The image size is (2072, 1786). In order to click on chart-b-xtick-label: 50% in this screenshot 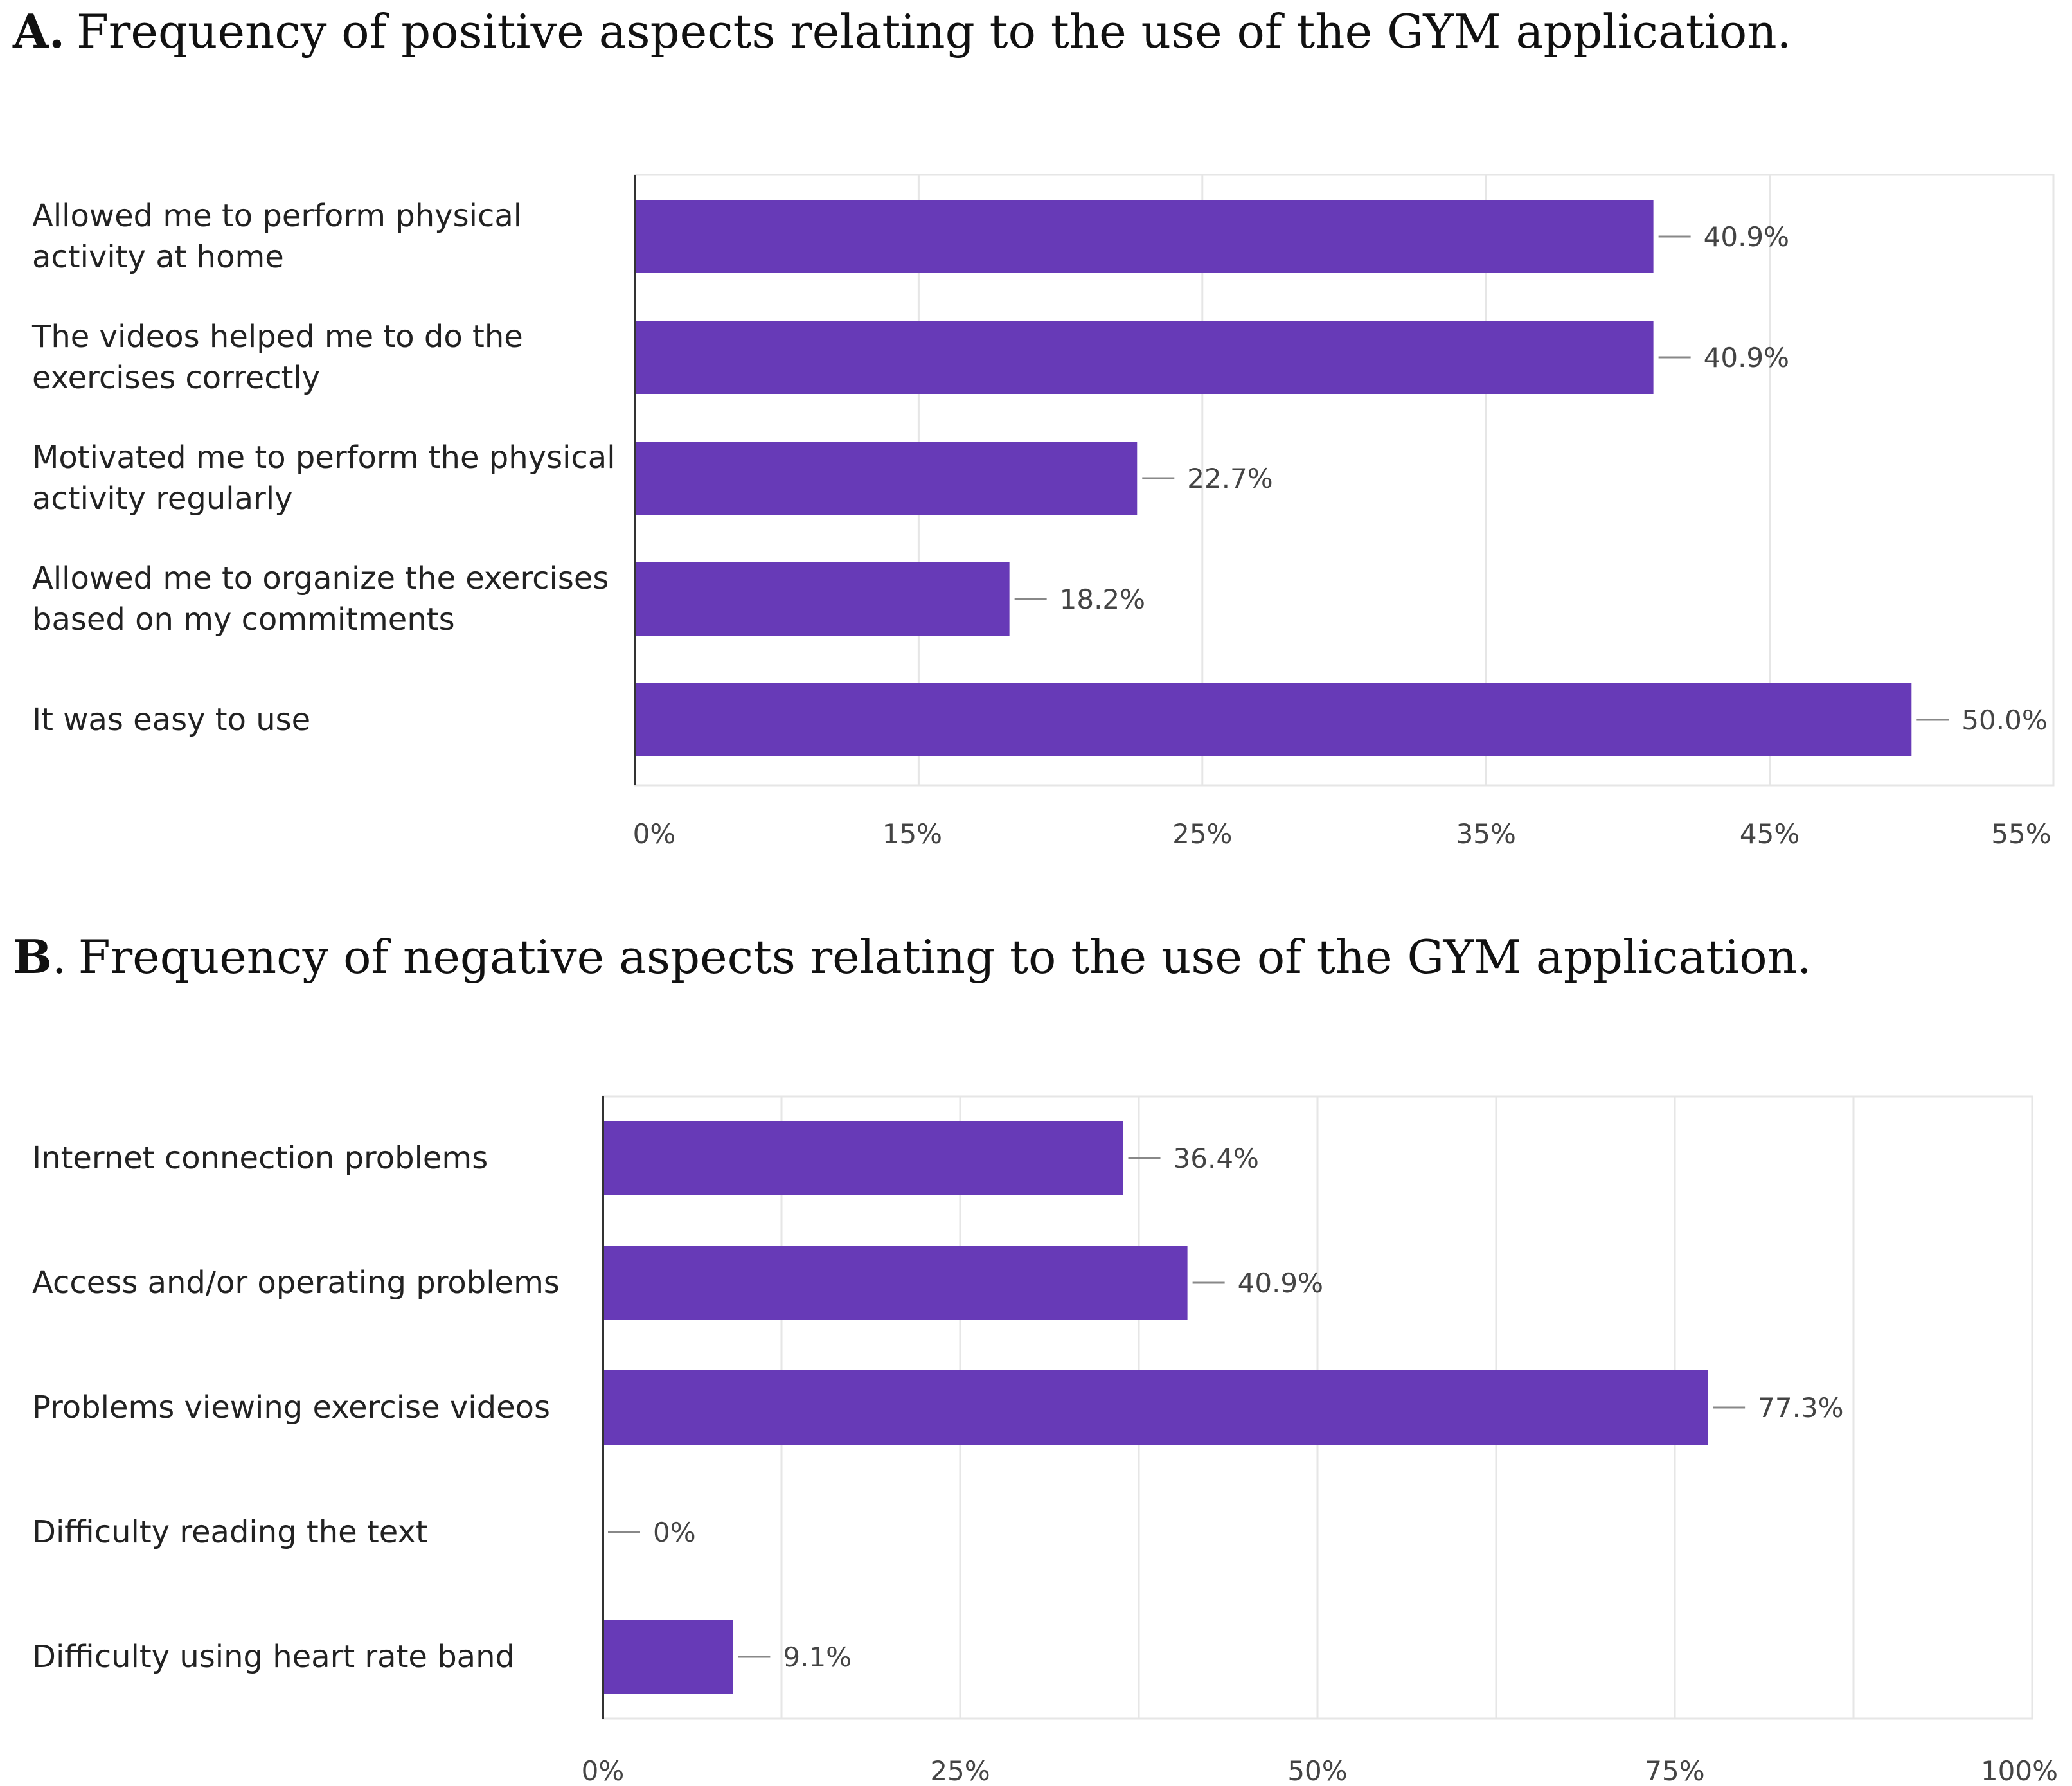, I will do `click(1317, 1770)`.